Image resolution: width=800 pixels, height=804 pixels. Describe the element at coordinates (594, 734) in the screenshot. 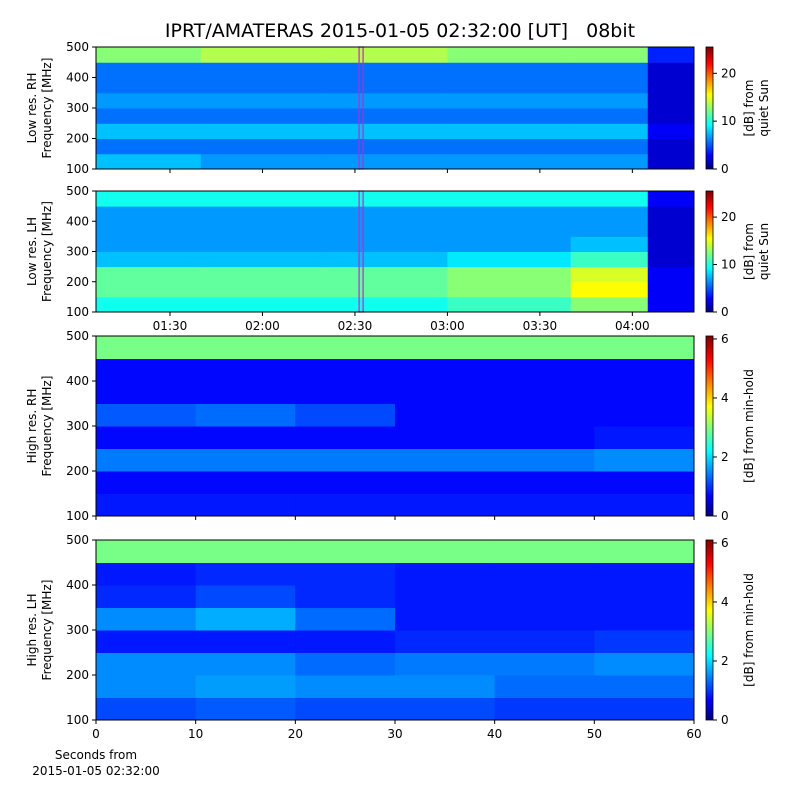

I see `x-tick-label: 50` at that location.